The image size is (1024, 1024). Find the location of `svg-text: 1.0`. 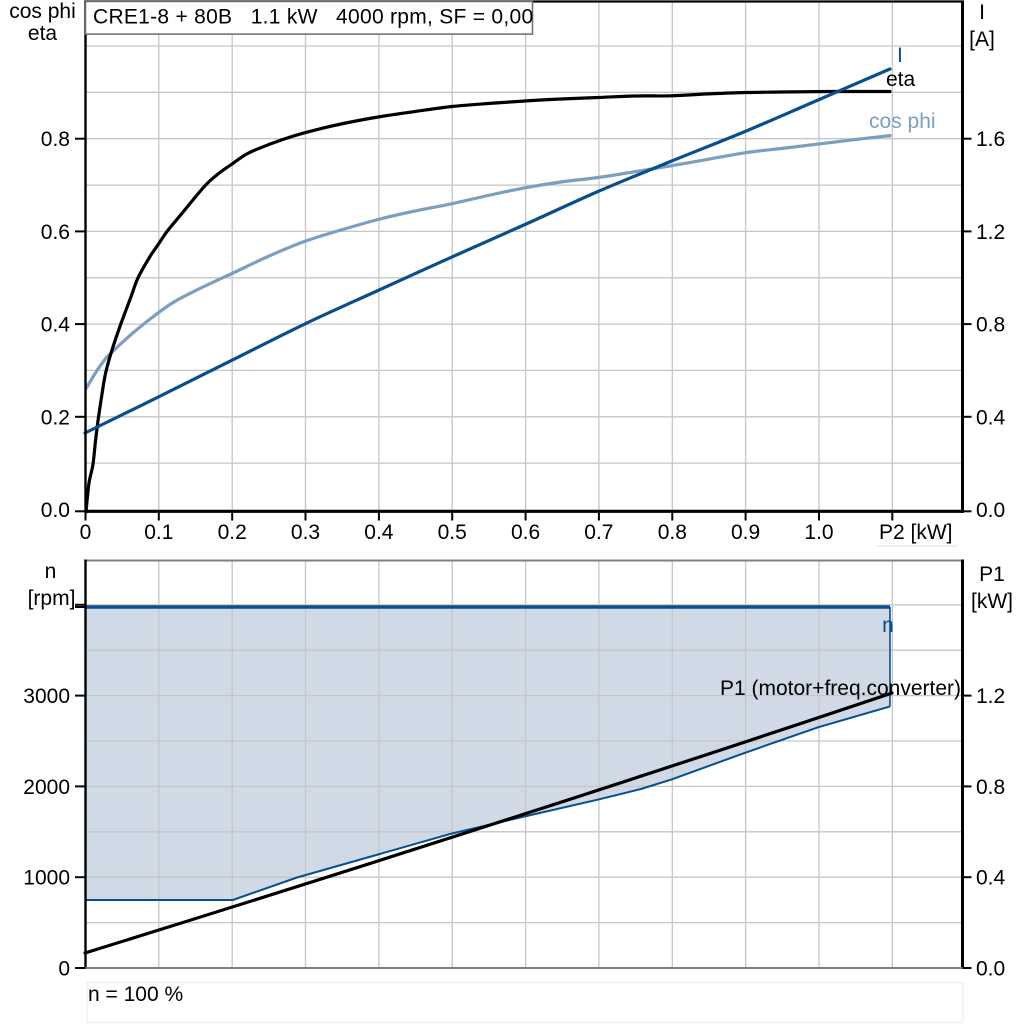

svg-text: 1.0 is located at coordinates (818, 532).